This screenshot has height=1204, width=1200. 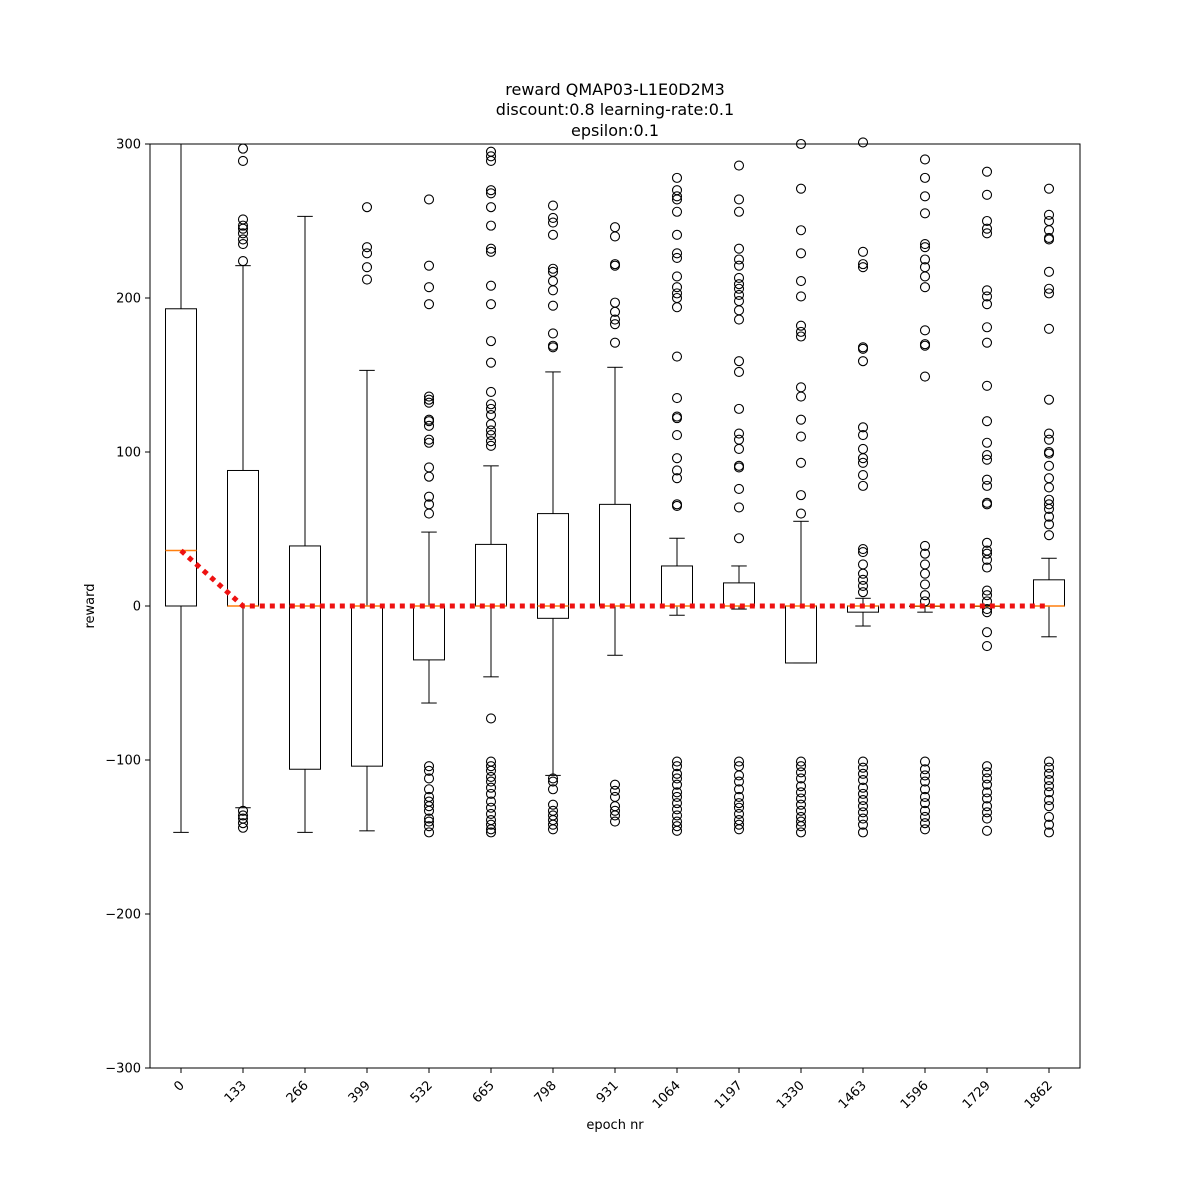 What do you see at coordinates (615, 109) in the screenshot?
I see `chart-title-line-2: discount:0.8 learning-rate:0.1` at bounding box center [615, 109].